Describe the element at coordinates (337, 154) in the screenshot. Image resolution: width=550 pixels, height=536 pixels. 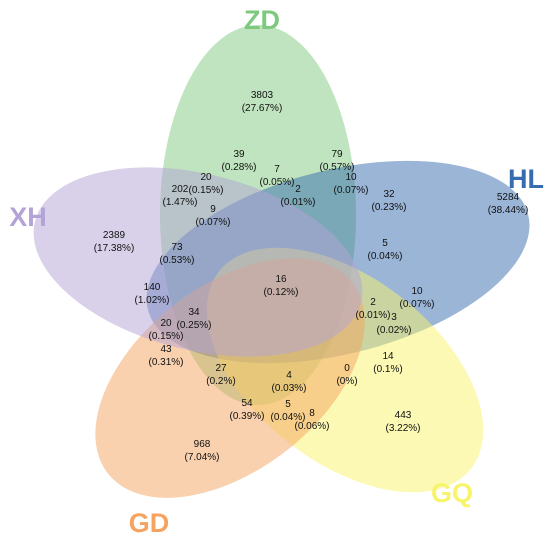
I see `region-count: 79` at that location.